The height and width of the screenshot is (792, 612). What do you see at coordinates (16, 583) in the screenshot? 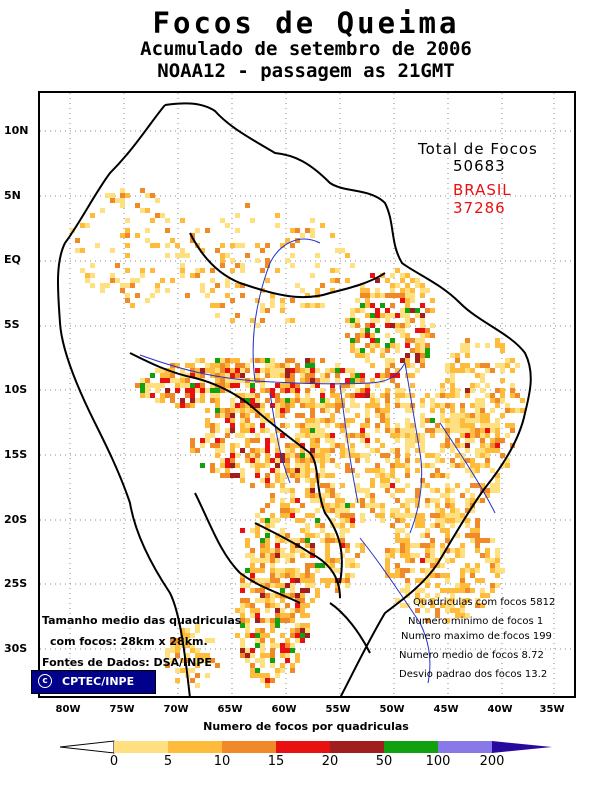
I see `lat-label: 25S` at bounding box center [16, 583].